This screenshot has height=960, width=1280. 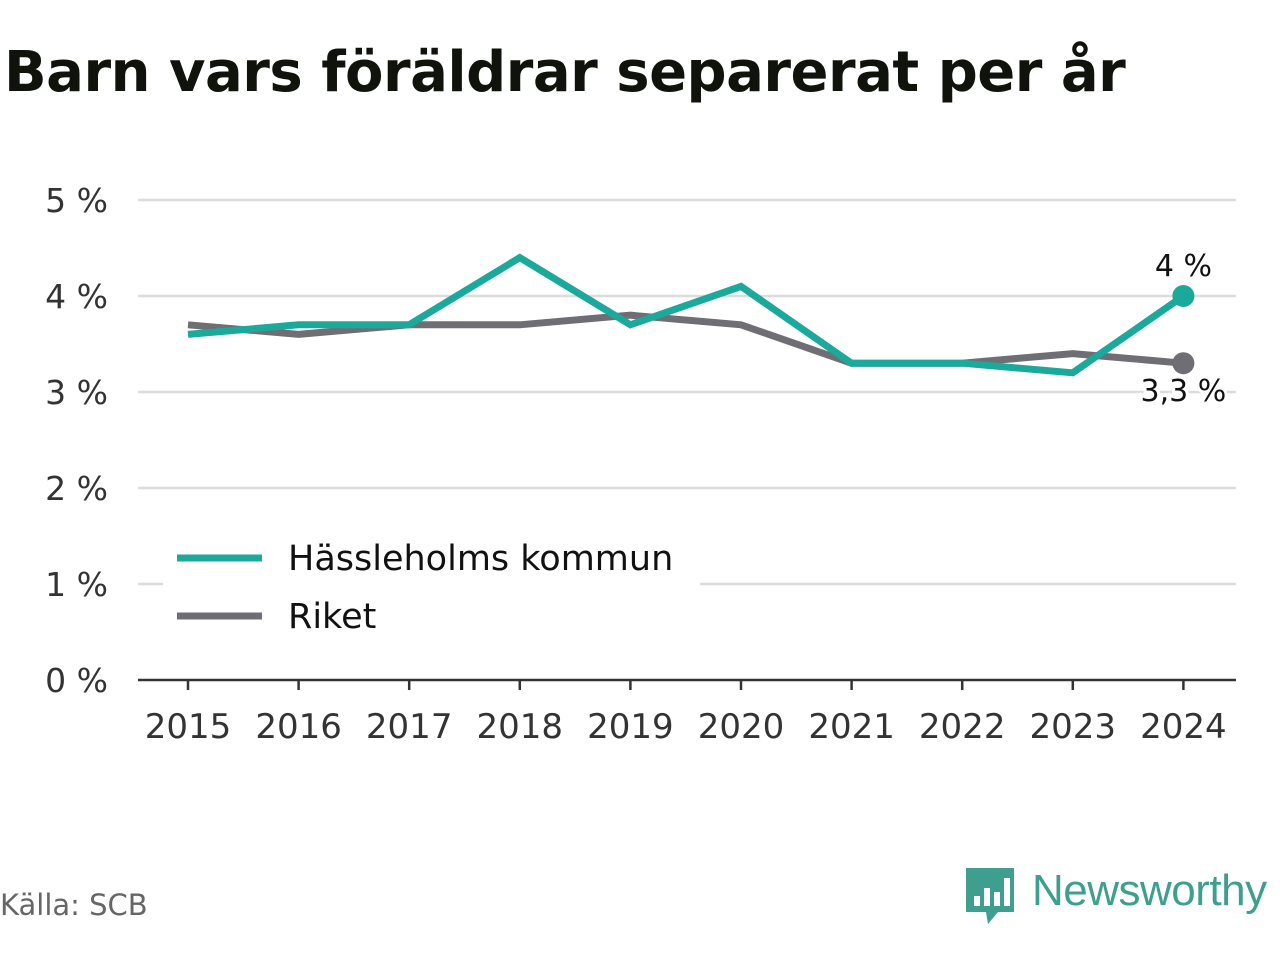 What do you see at coordinates (188, 727) in the screenshot?
I see `x-tick-label: 2015` at bounding box center [188, 727].